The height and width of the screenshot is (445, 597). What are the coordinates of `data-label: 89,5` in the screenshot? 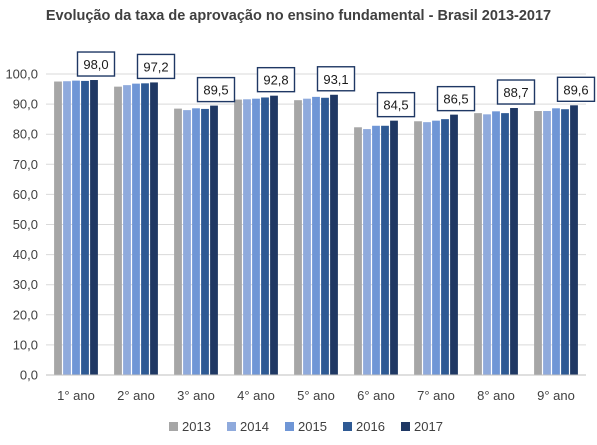 It's located at (215, 90).